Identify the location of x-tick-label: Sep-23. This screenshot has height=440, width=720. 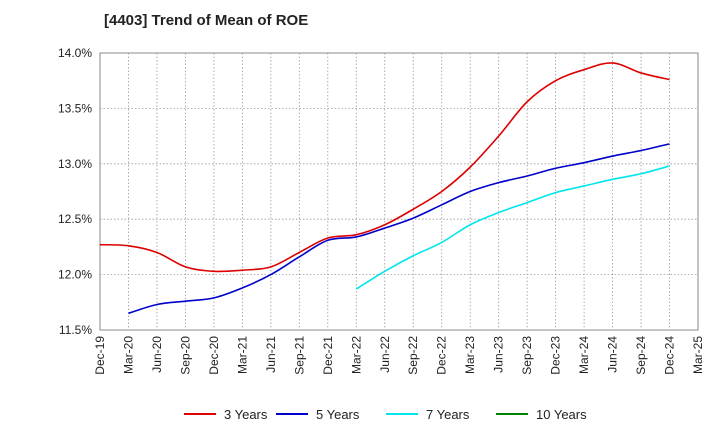
(527, 355).